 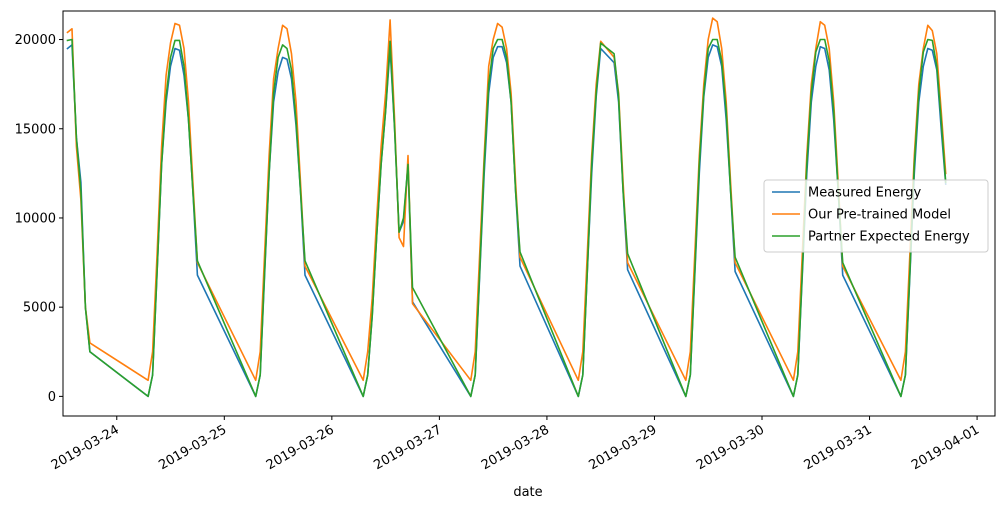 I want to click on legend-box, so click(x=876, y=216).